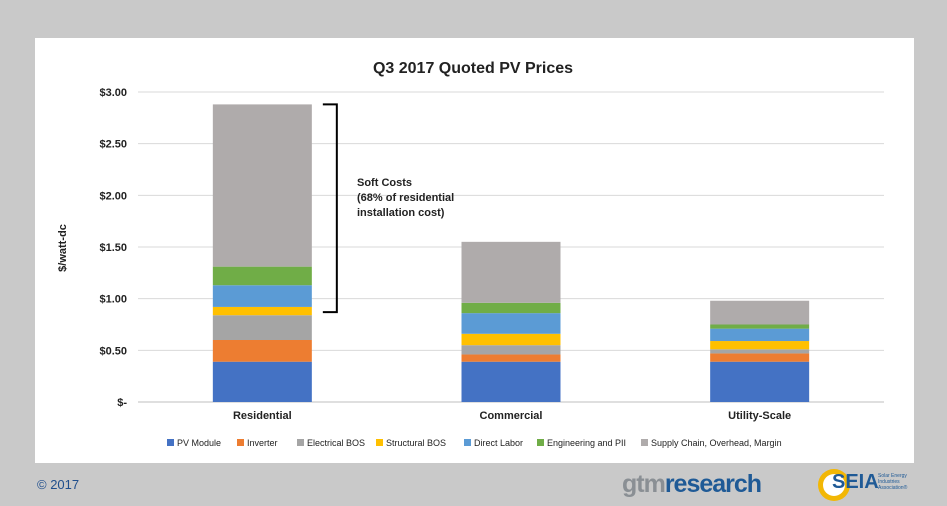 The height and width of the screenshot is (506, 947). What do you see at coordinates (330, 208) in the screenshot?
I see `soft-costs-bracket` at bounding box center [330, 208].